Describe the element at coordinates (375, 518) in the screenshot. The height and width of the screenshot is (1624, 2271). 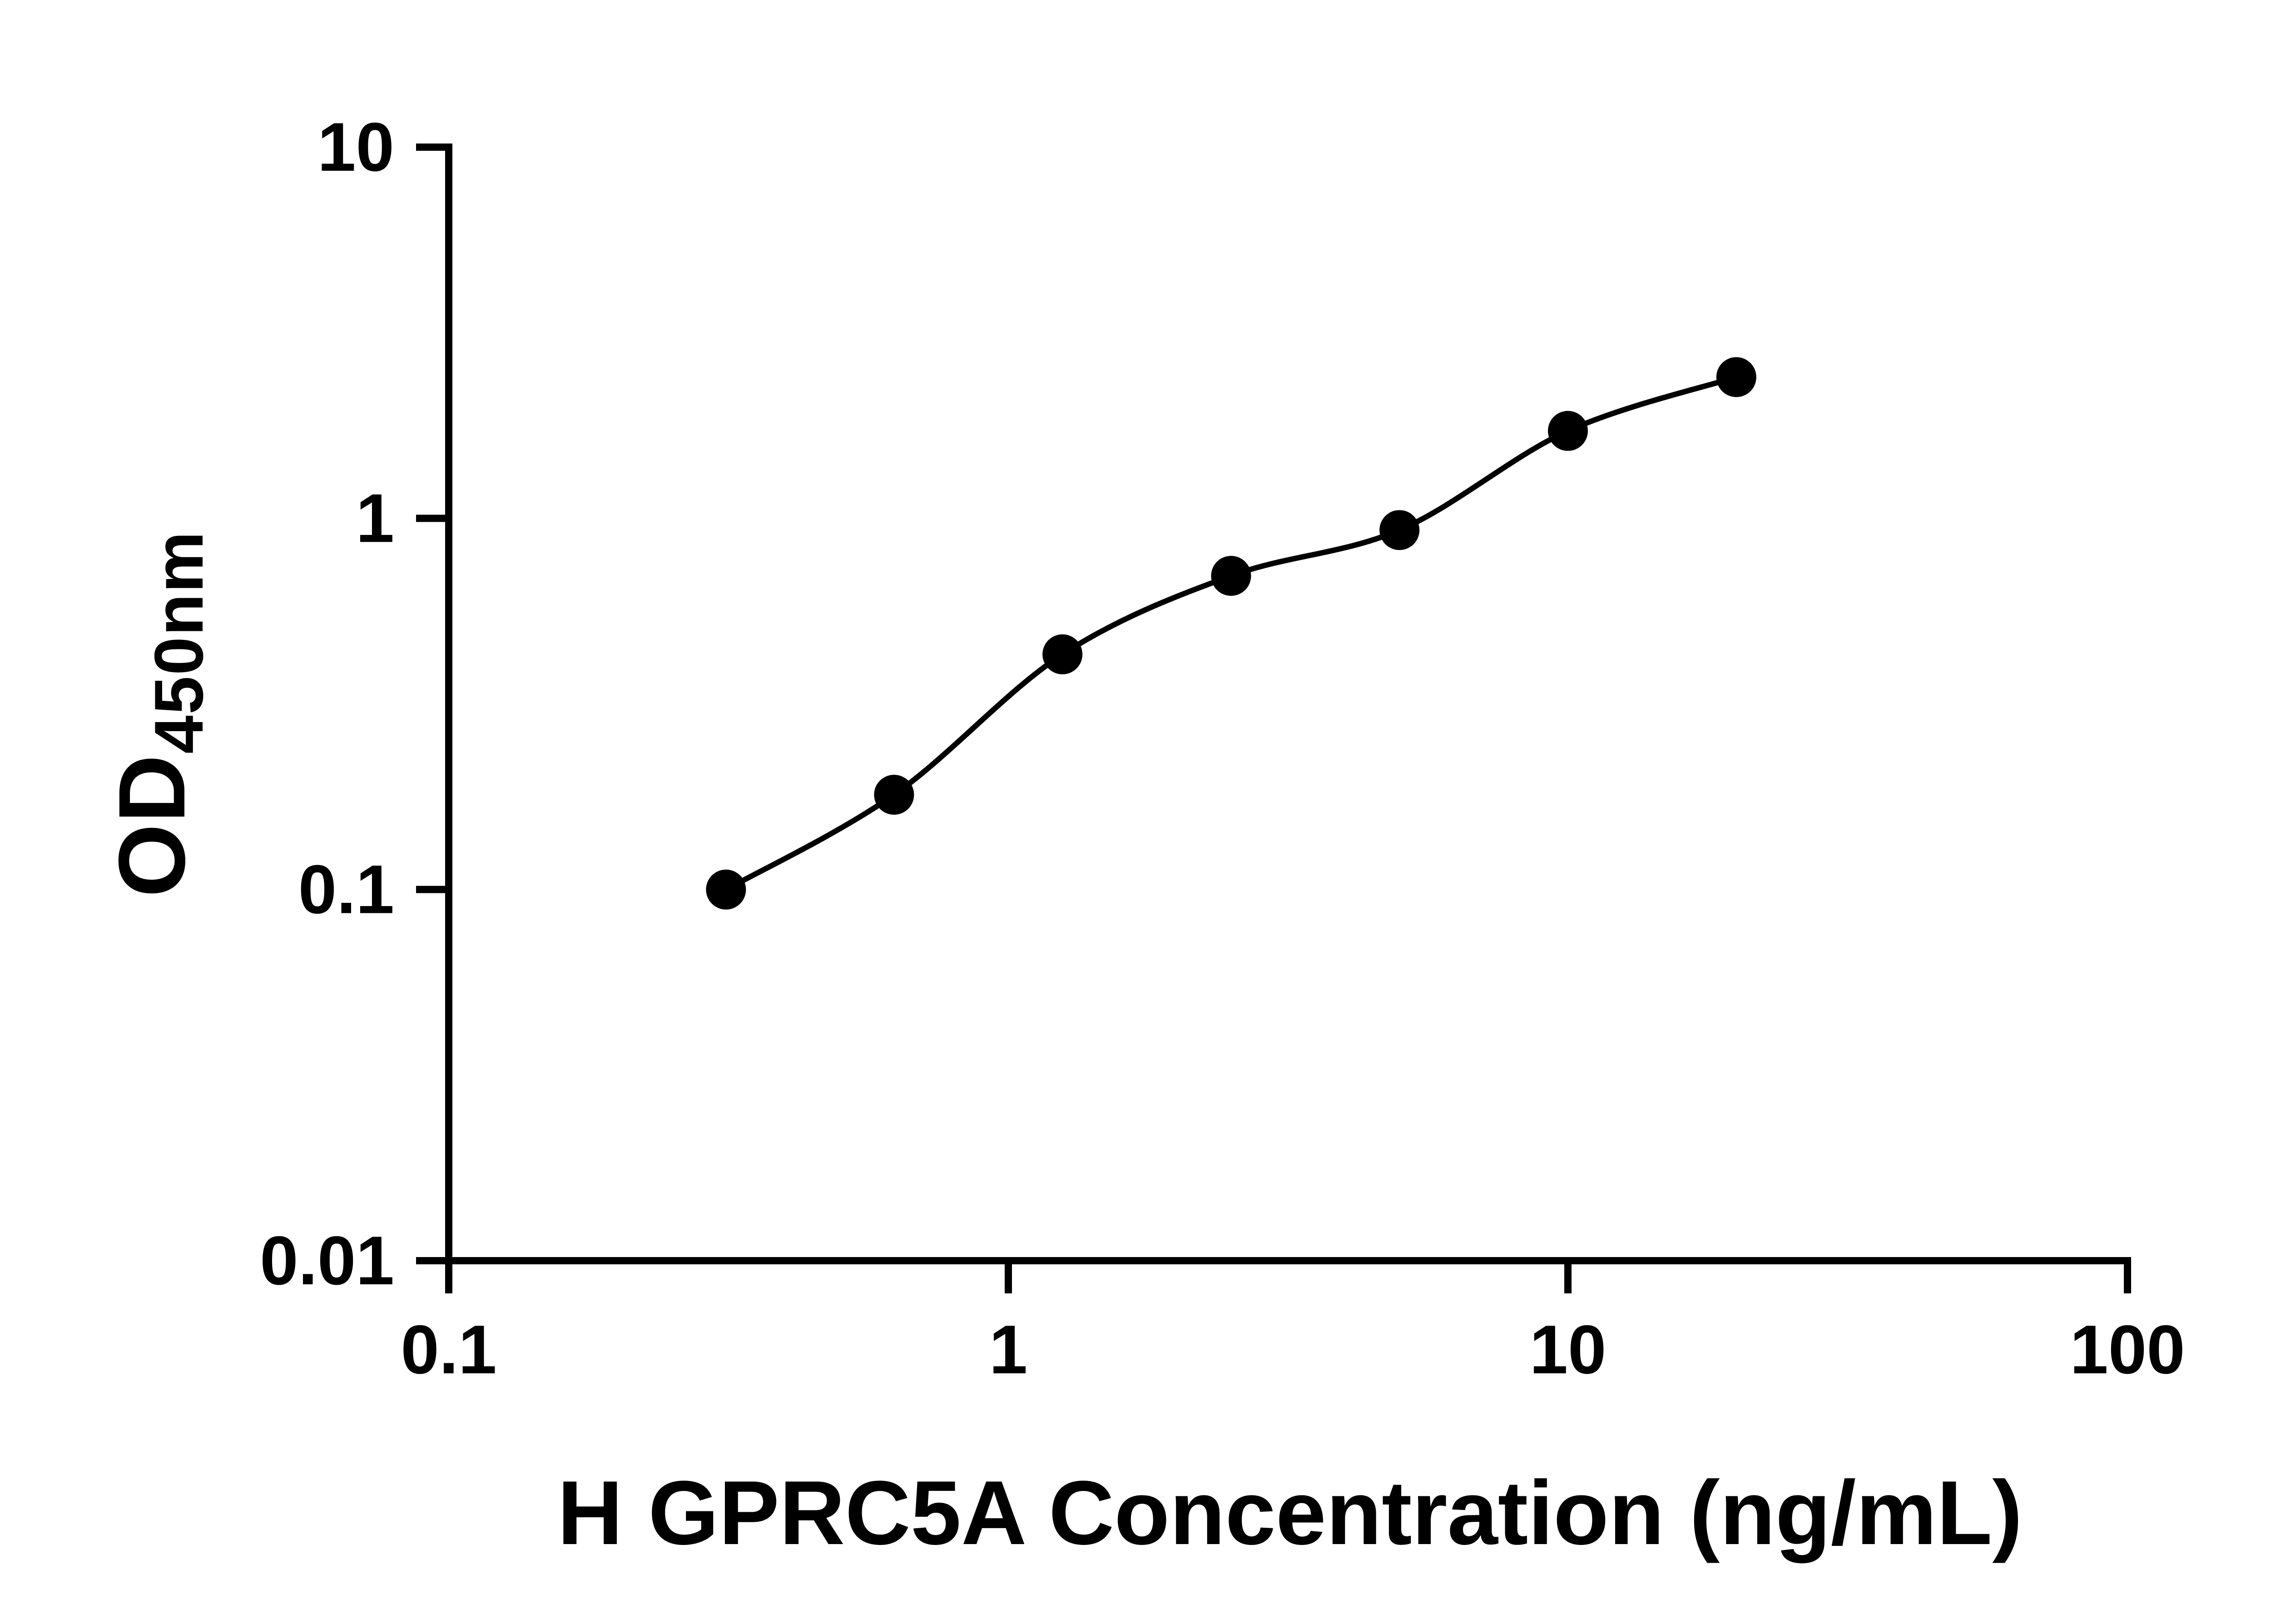
I see `y-tick-label: 1` at that location.